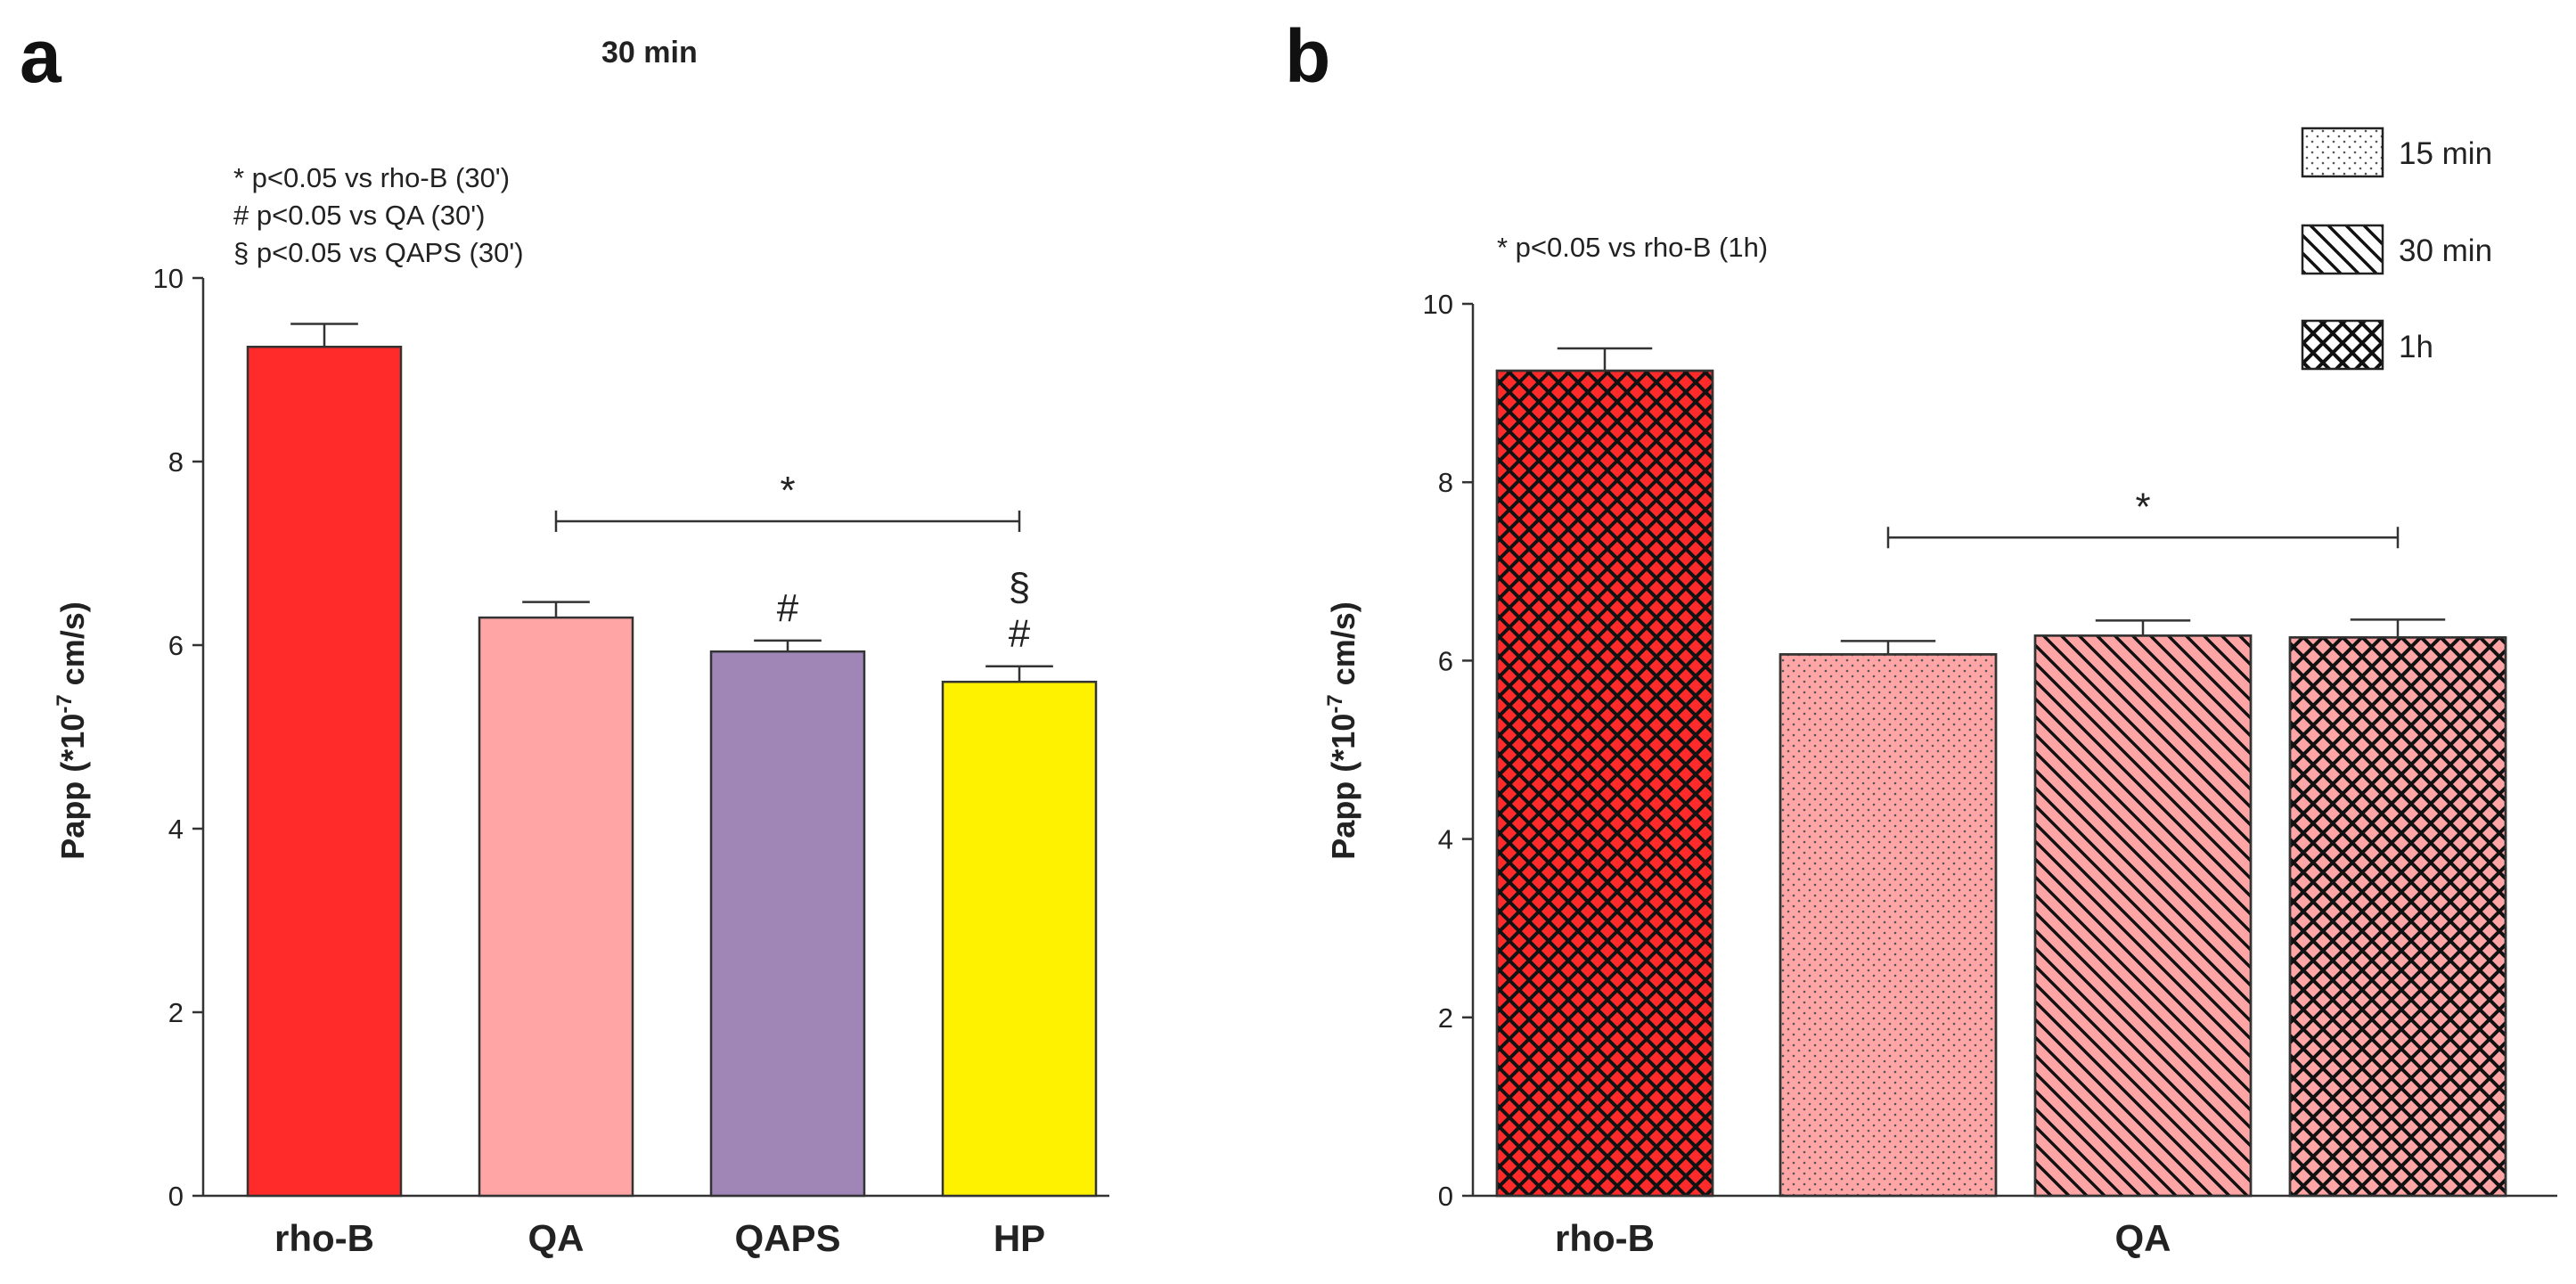 This screenshot has height=1284, width=2576. Describe the element at coordinates (2143, 916) in the screenshot. I see `panel-b-bar-pattern-qa-30-min` at that location.